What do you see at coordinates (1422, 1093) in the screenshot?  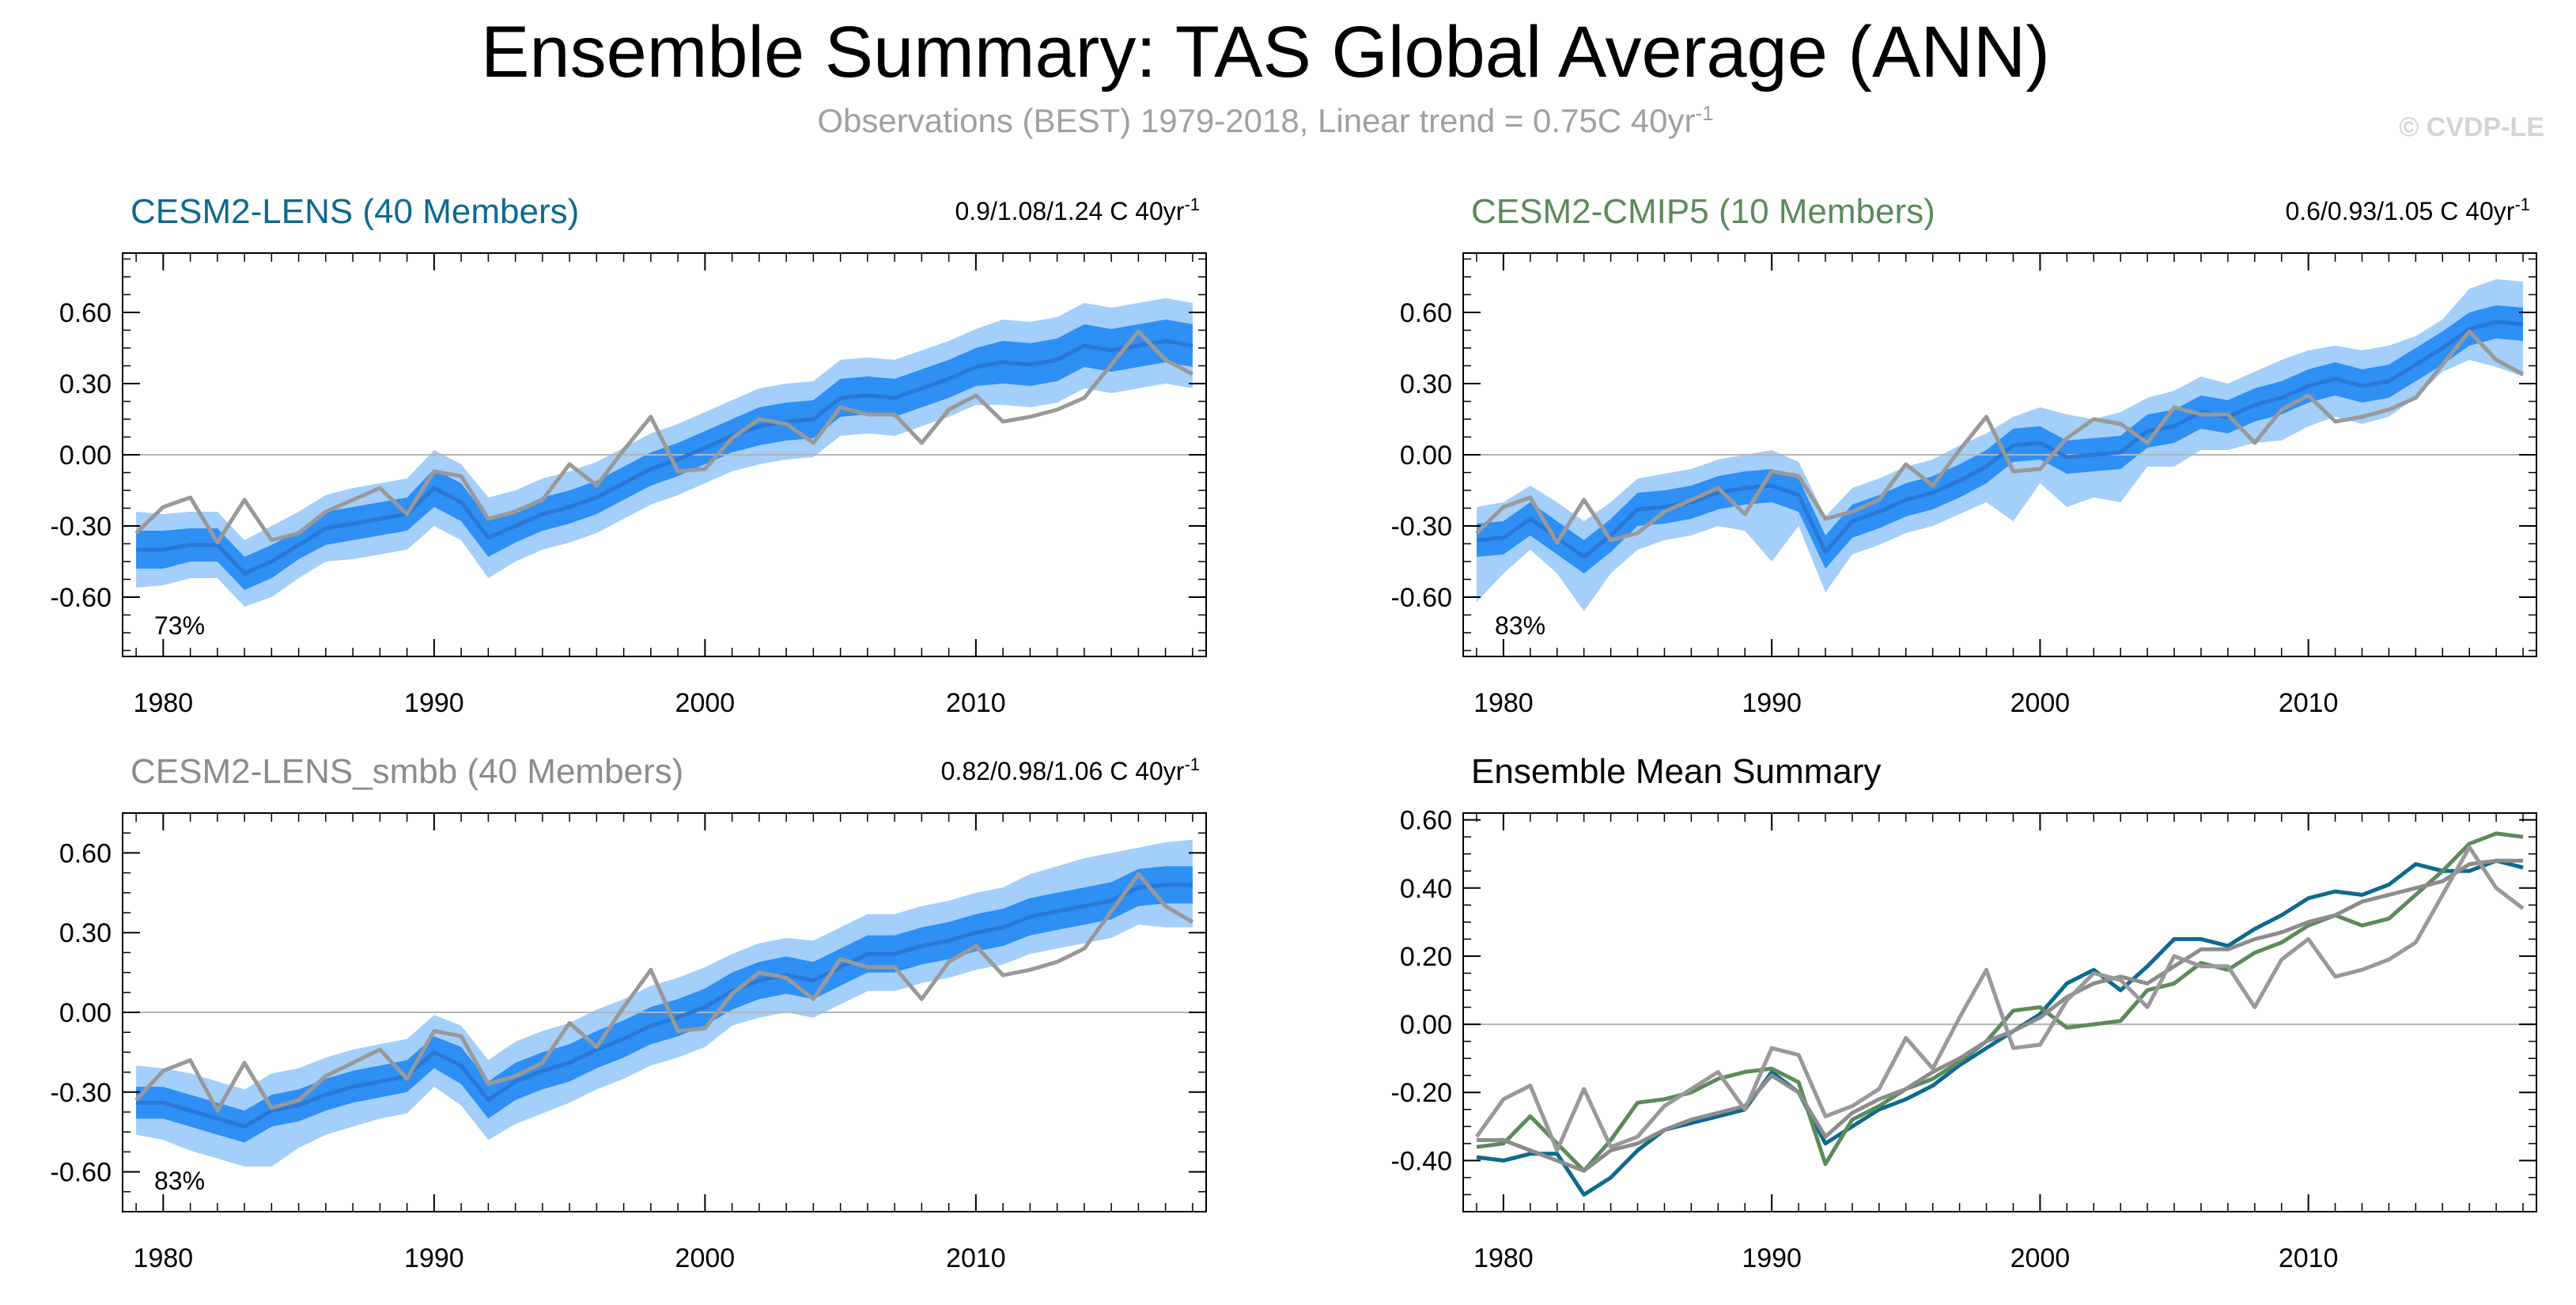 I see `y-tick-label: -0.20` at bounding box center [1422, 1093].